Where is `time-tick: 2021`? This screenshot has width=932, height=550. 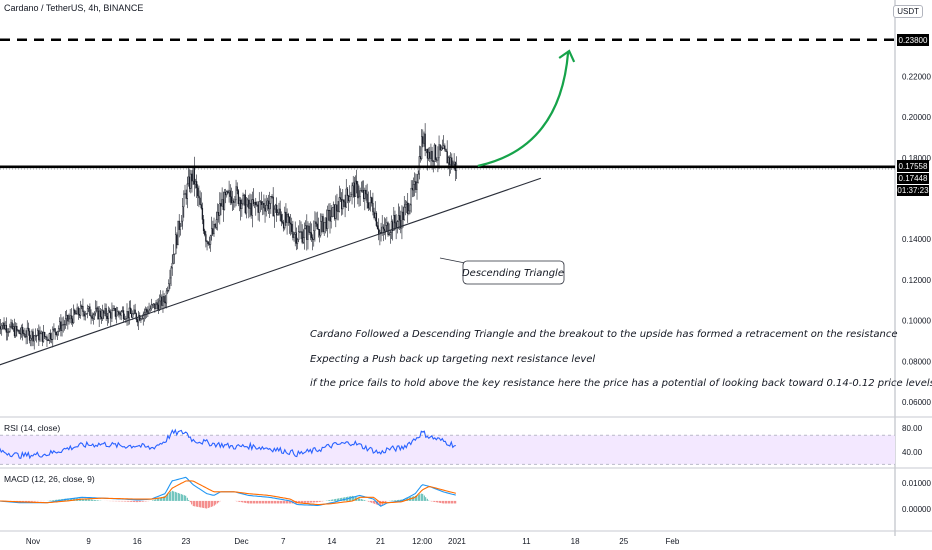 time-tick: 2021 is located at coordinates (457, 541).